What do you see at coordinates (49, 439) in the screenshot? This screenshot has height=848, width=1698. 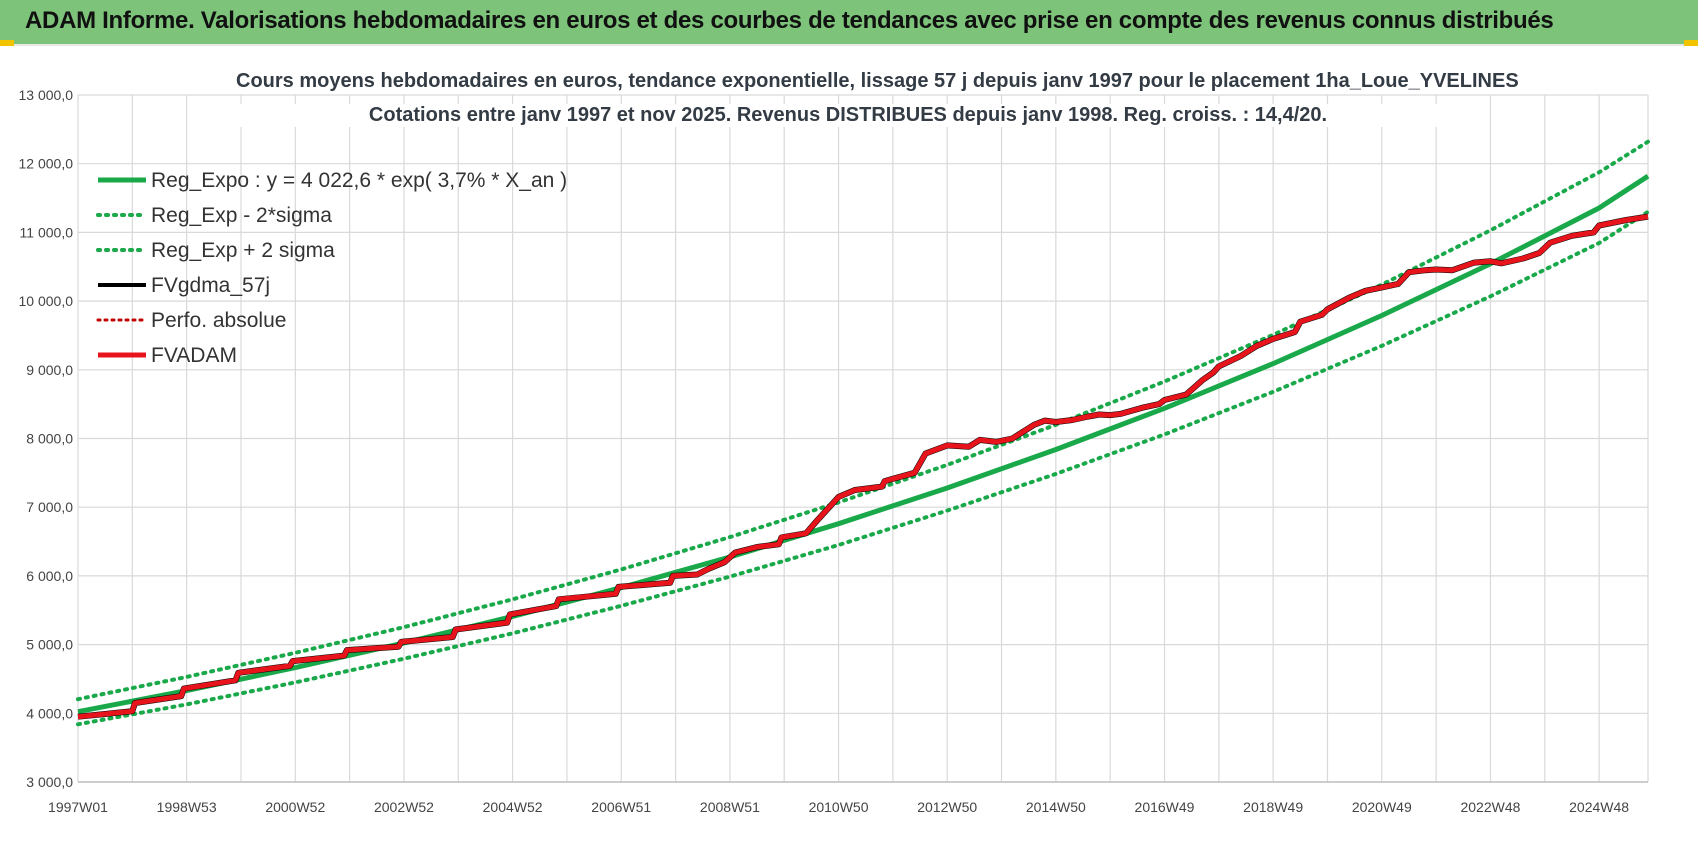 I see `y-tick-label: 8 000,0` at bounding box center [49, 439].